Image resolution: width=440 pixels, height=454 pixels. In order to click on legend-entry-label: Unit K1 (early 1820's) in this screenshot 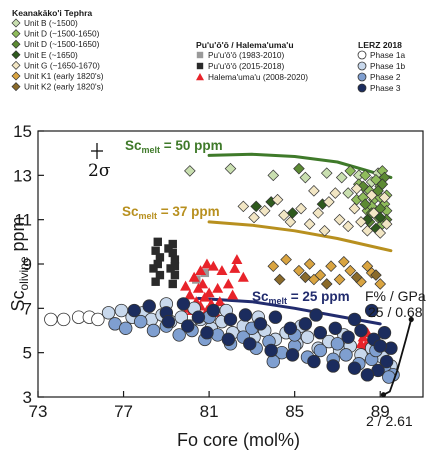, I will do `click(64, 76)`.